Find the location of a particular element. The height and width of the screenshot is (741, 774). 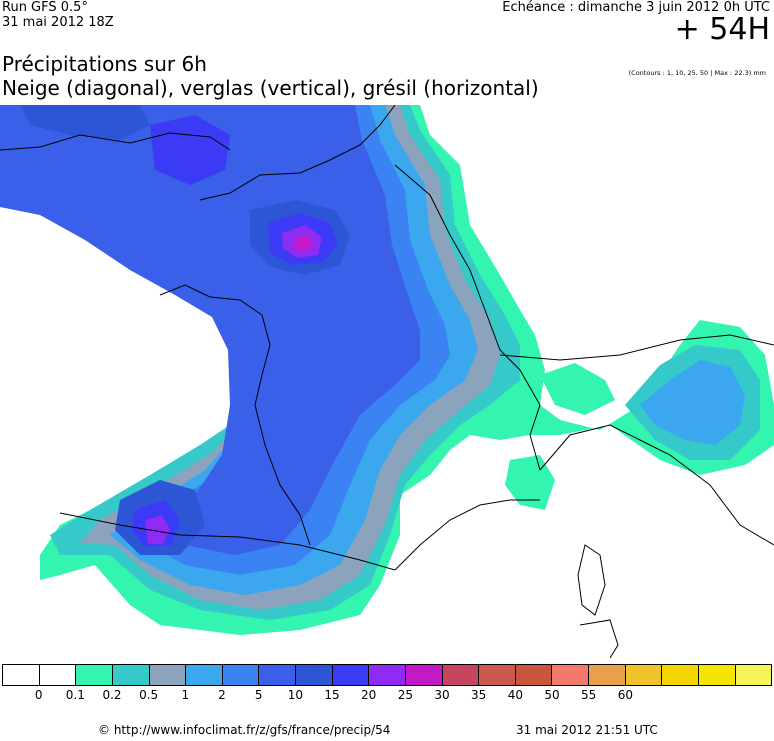

border-france-germany is located at coordinates (457, 267).